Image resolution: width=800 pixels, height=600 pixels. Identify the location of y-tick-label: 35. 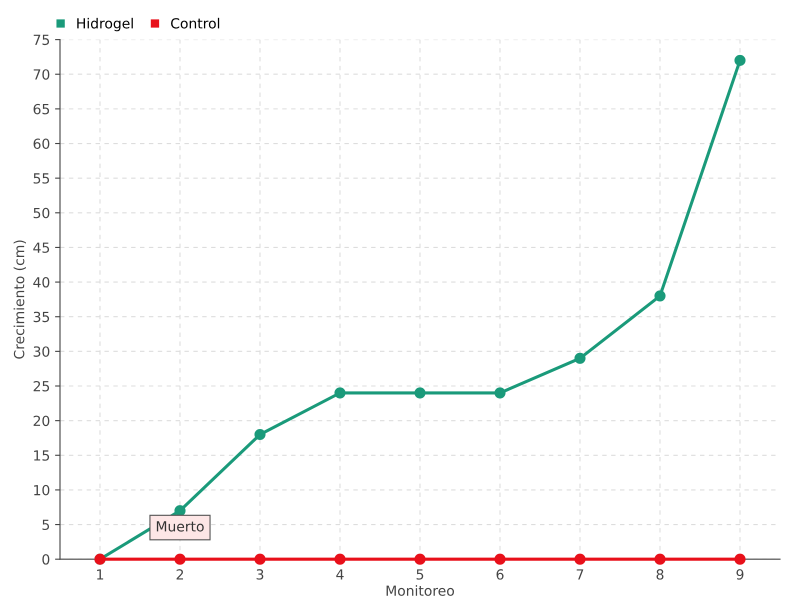
(42, 317).